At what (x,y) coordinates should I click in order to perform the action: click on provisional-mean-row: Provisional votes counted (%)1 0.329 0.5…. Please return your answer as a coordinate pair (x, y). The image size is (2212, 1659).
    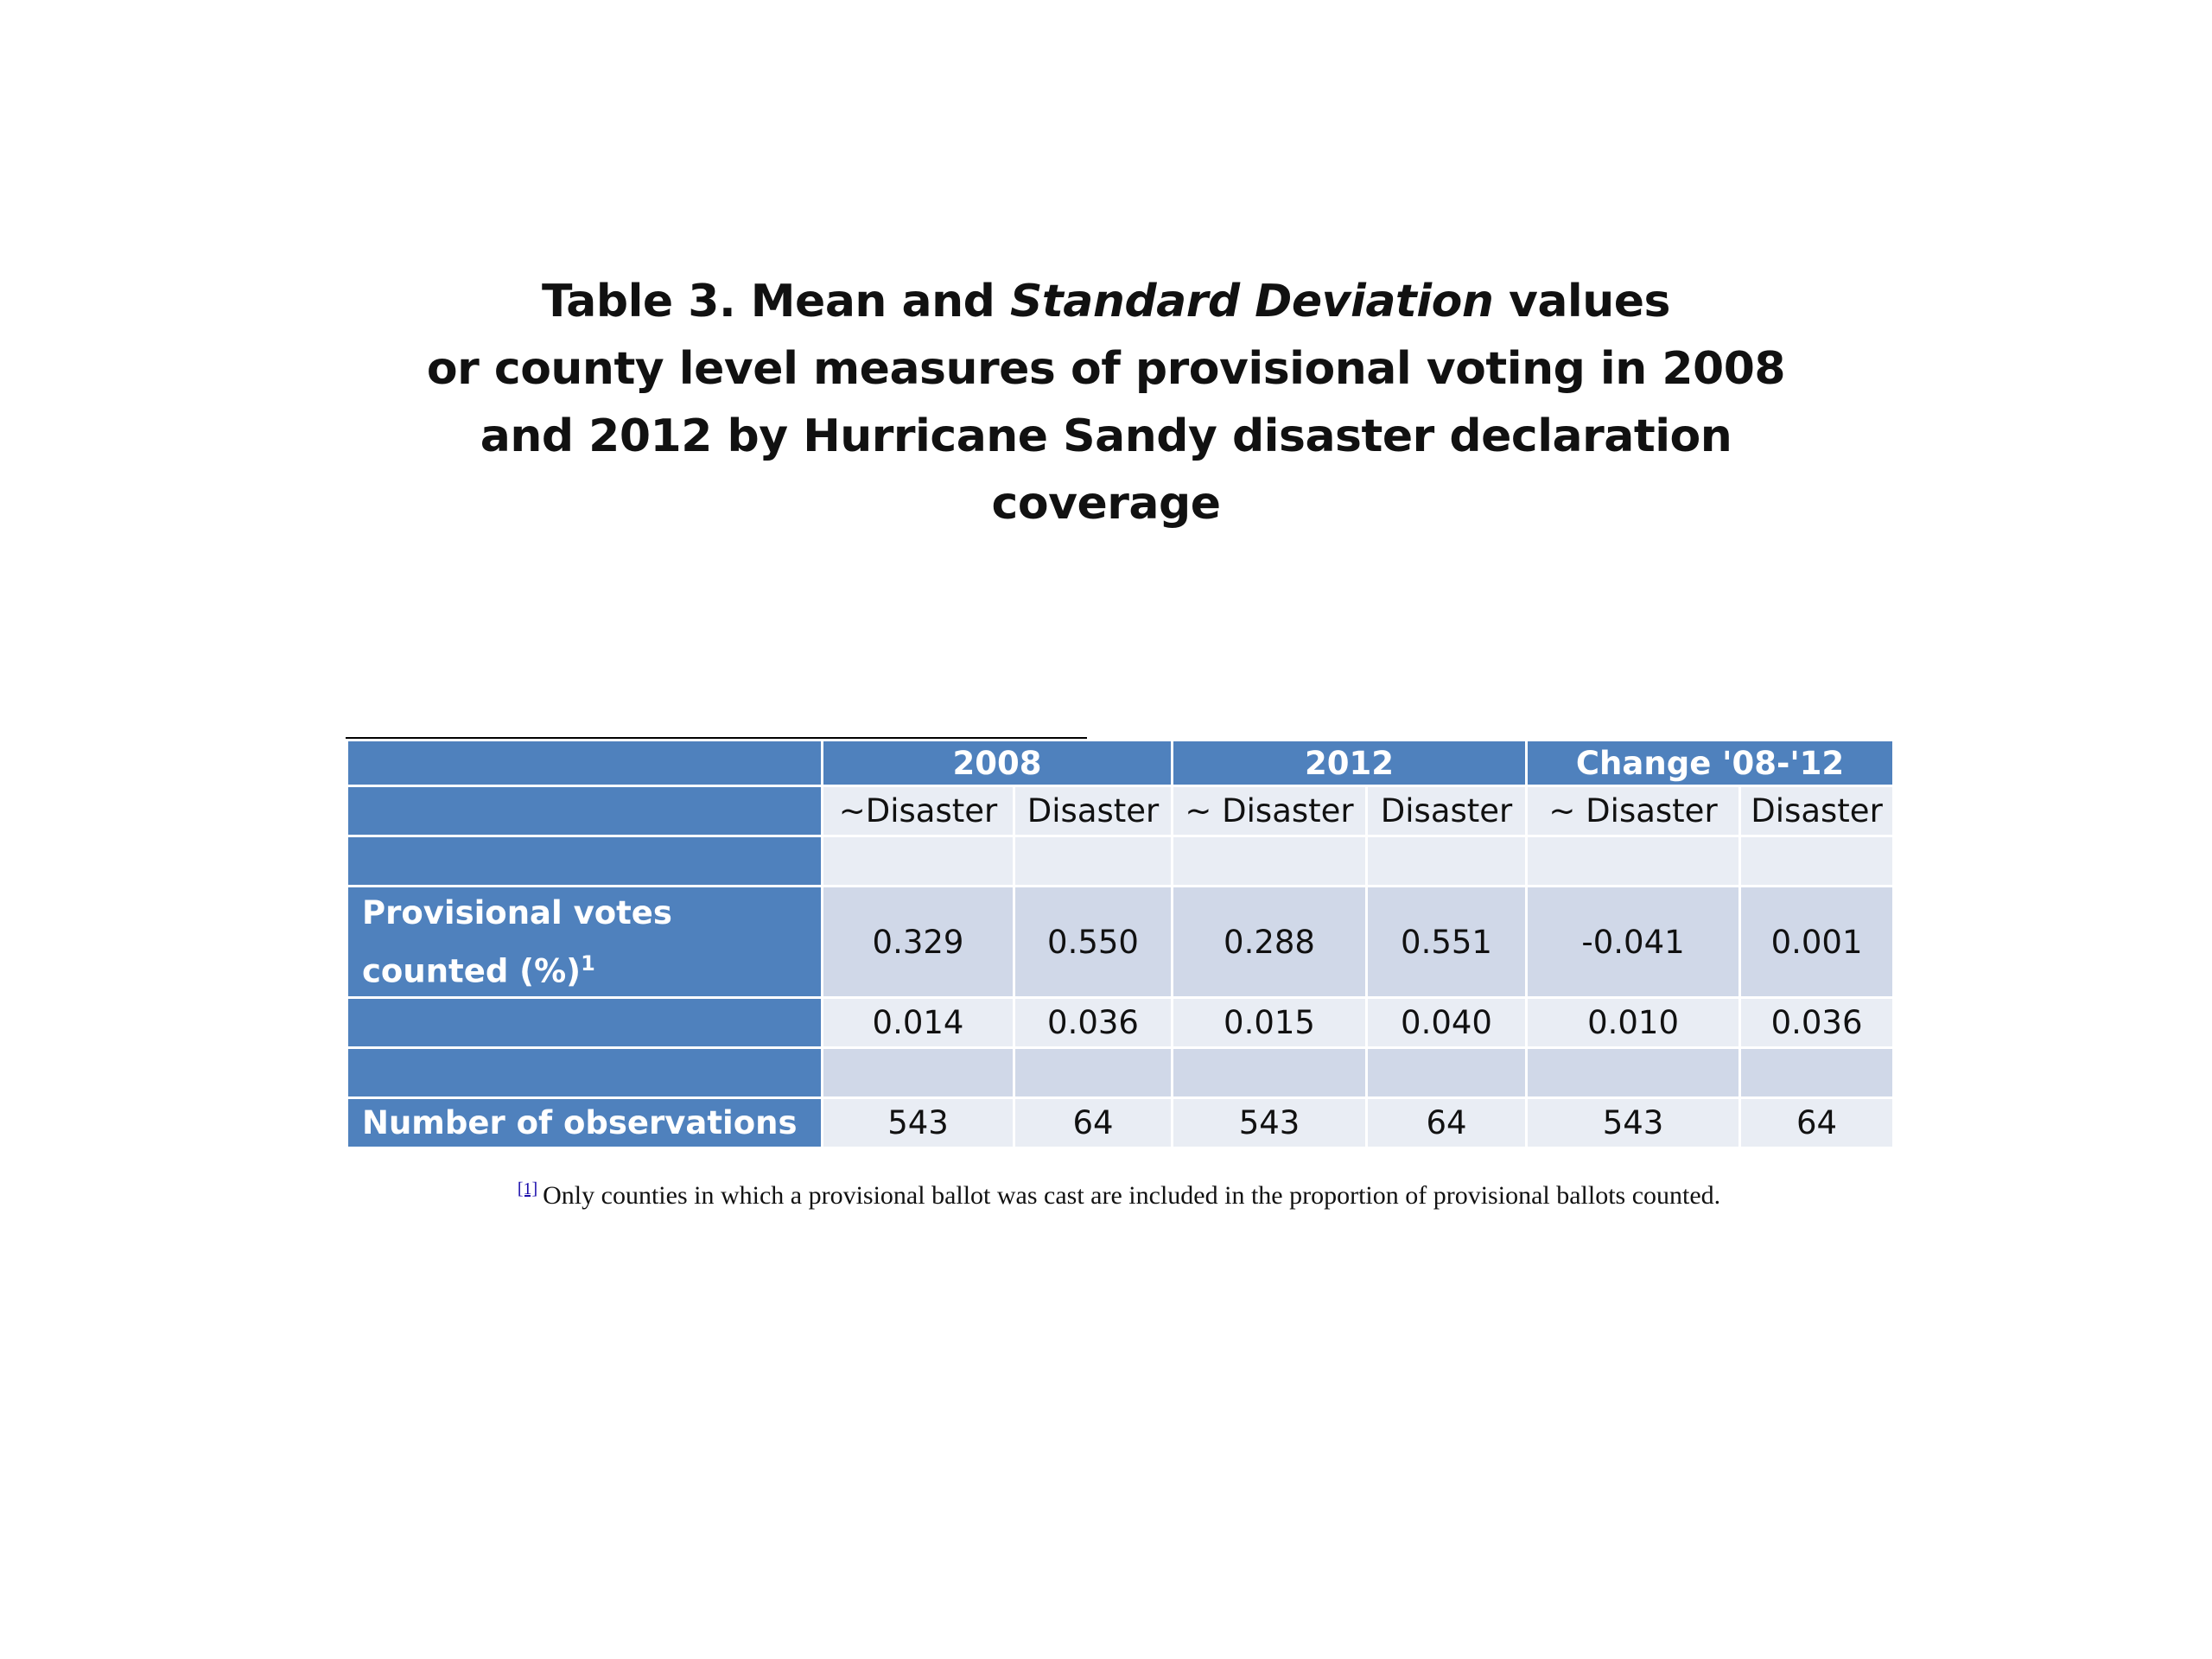
    Looking at the image, I should click on (1121, 942).